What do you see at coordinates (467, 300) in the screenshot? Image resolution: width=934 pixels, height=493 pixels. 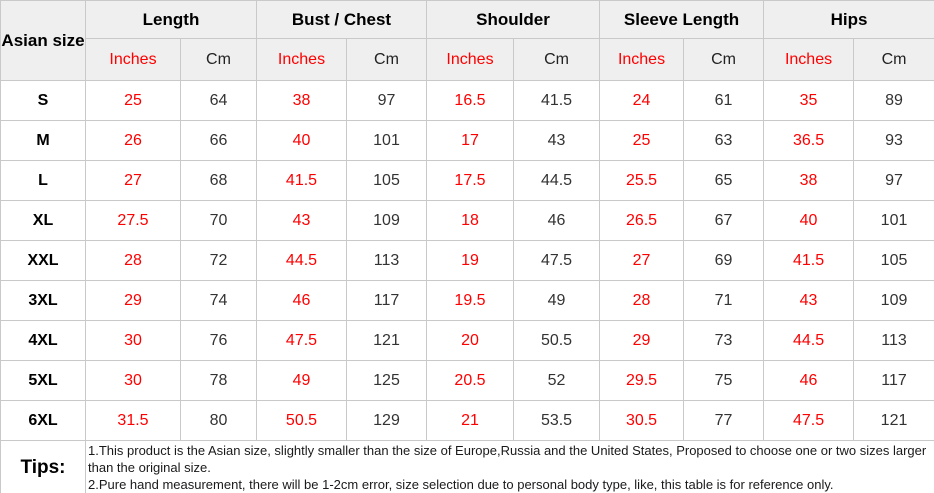 I see `table-row: 3XL 29 74 46 117 19.5 49 28 71 43 109` at bounding box center [467, 300].